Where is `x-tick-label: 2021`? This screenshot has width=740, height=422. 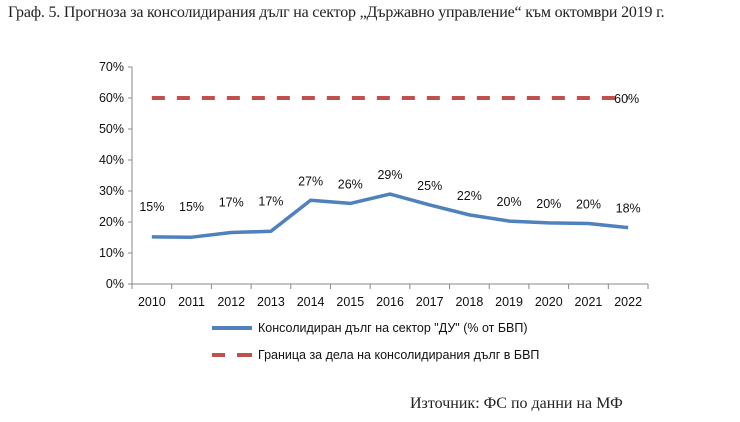 x-tick-label: 2021 is located at coordinates (589, 302).